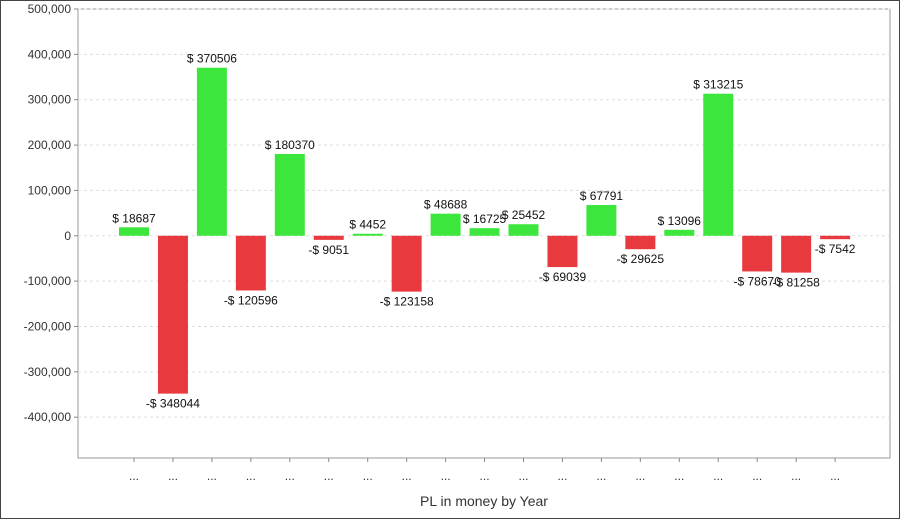 This screenshot has height=519, width=900. I want to click on data-label: $ 4452, so click(367, 225).